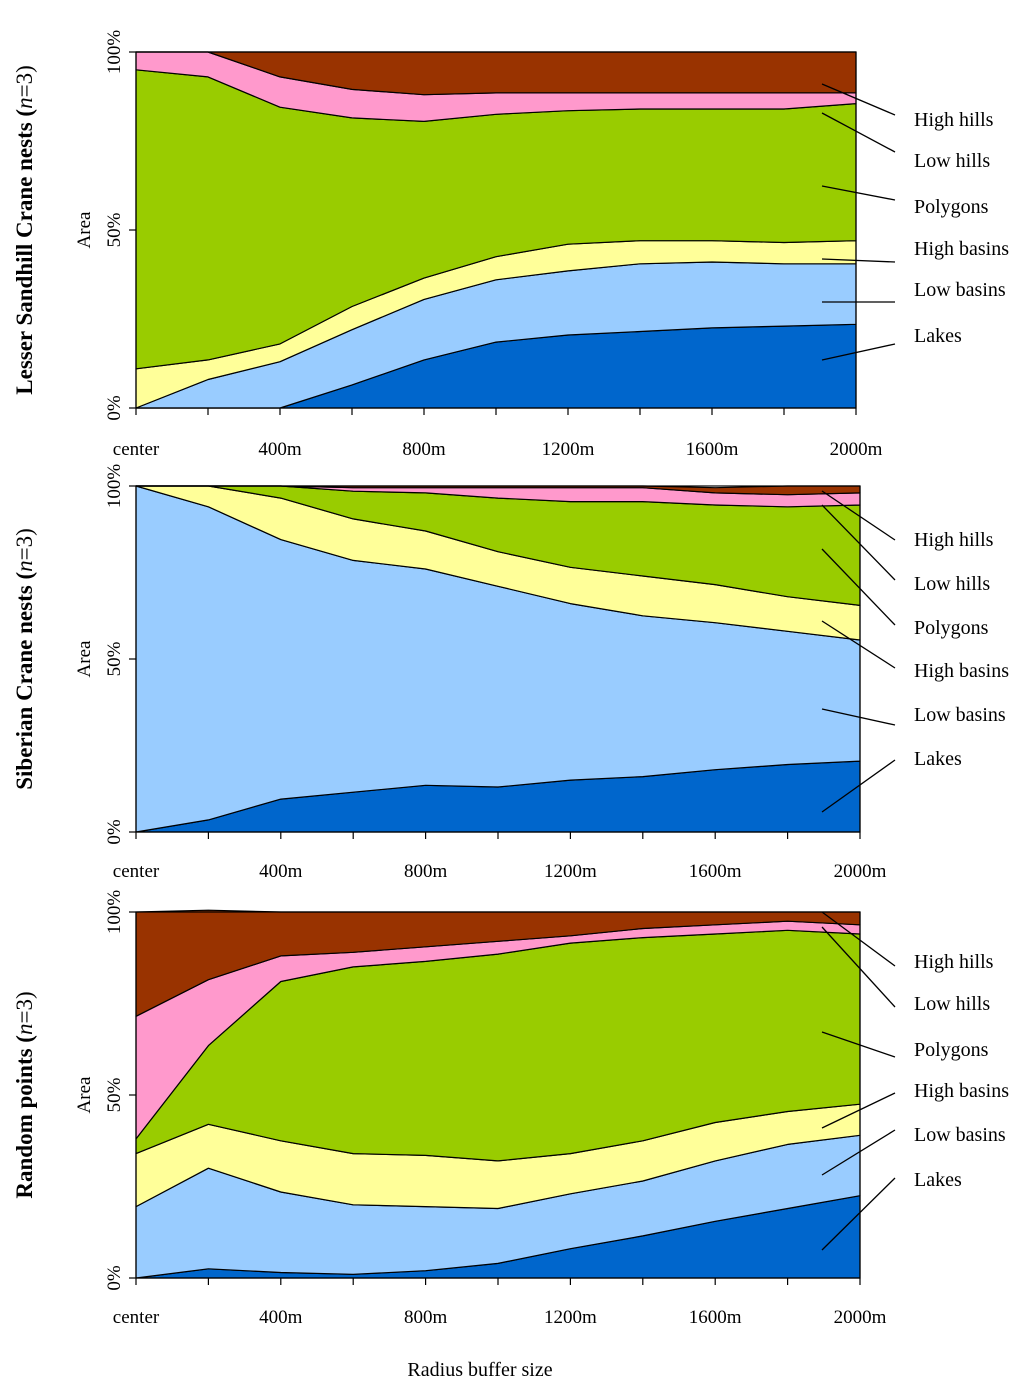  What do you see at coordinates (24, 252) in the screenshot?
I see `panel-title-main: Lesser Sandhill Crane nests (` at bounding box center [24, 252].